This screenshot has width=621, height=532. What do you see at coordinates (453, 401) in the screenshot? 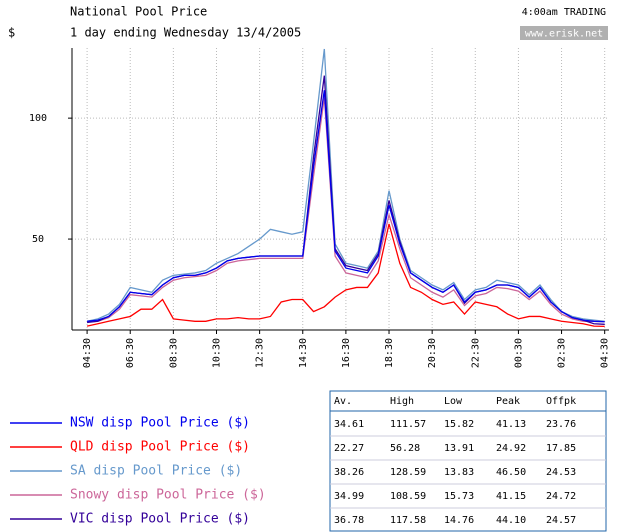
I see `table-header: Low` at bounding box center [453, 401].